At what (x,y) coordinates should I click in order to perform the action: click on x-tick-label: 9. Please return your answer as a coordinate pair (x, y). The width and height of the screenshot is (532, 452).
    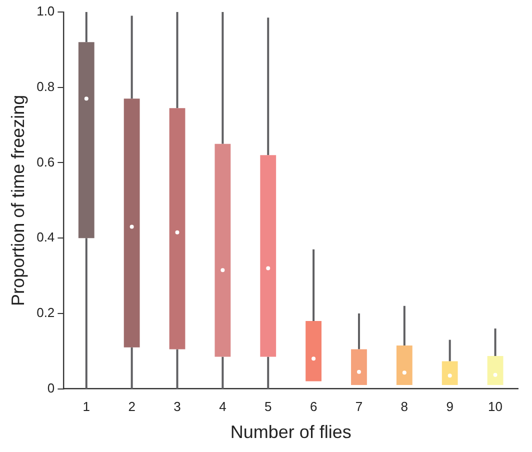
    Looking at the image, I should click on (450, 406).